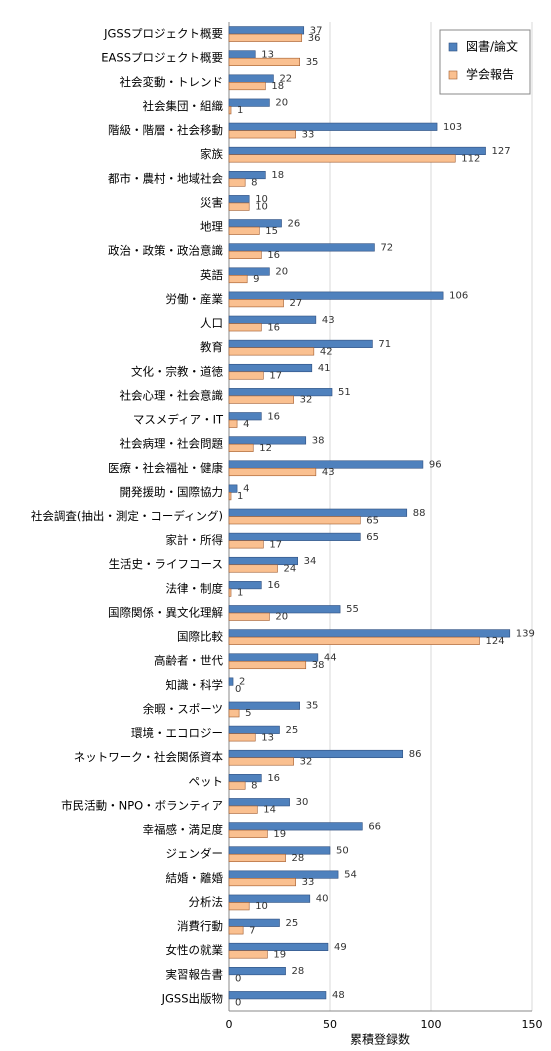 The image size is (551, 1051). Describe the element at coordinates (314, 38) in the screenshot. I see `value-label: 36` at that location.